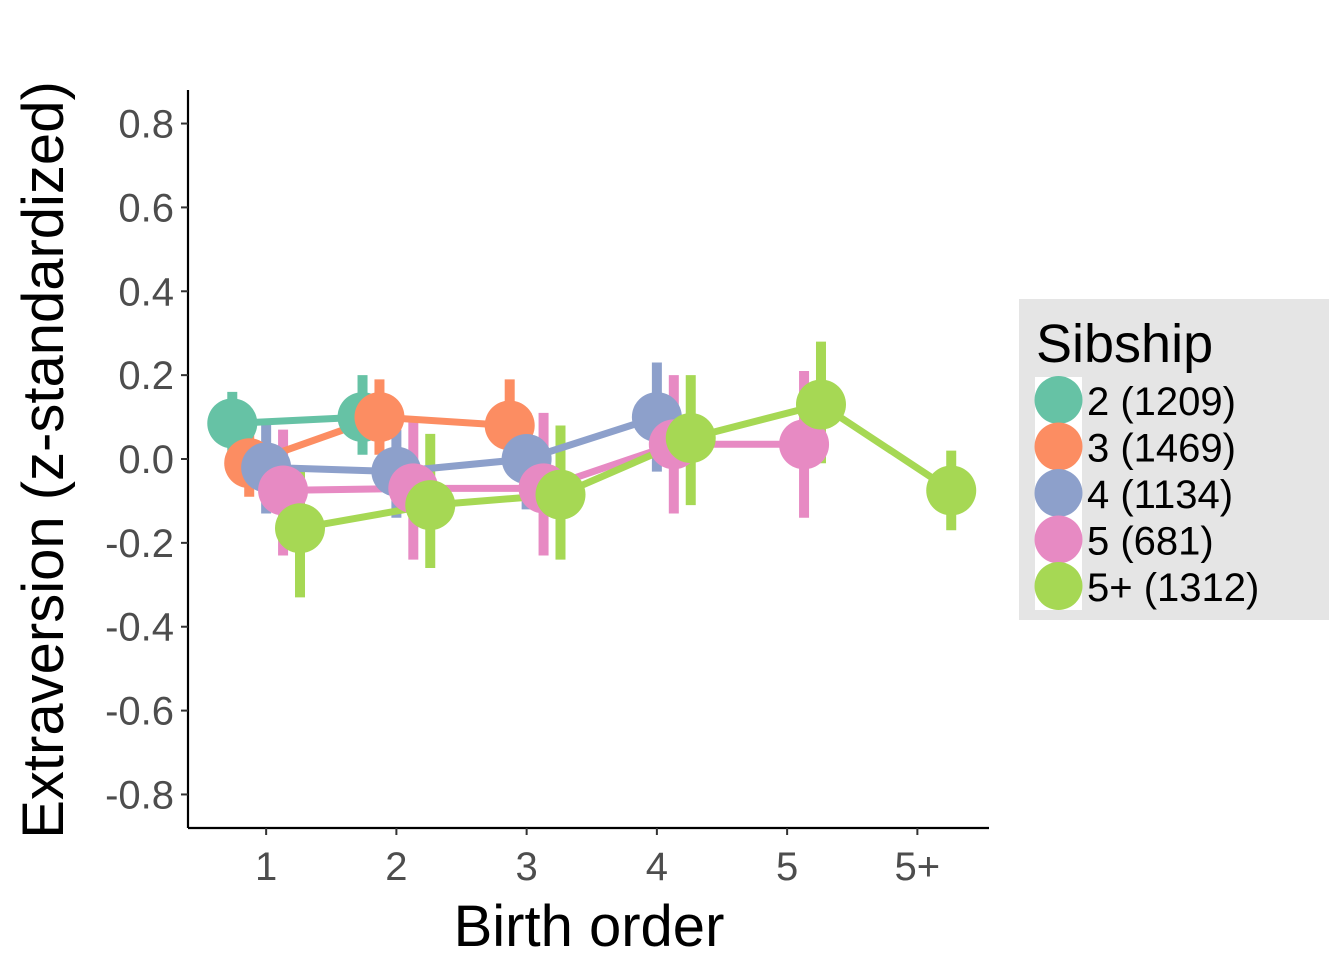 The height and width of the screenshot is (960, 1344). Describe the element at coordinates (918, 867) in the screenshot. I see `x-tick-label: 5+` at that location.